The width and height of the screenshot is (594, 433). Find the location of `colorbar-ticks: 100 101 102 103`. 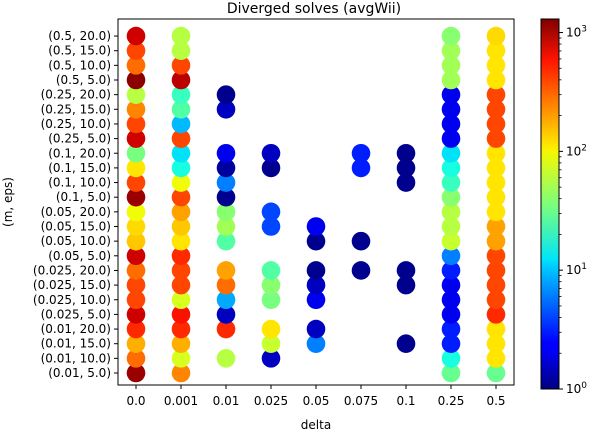

colorbar-ticks: 100 101 102 103 is located at coordinates (573, 210).